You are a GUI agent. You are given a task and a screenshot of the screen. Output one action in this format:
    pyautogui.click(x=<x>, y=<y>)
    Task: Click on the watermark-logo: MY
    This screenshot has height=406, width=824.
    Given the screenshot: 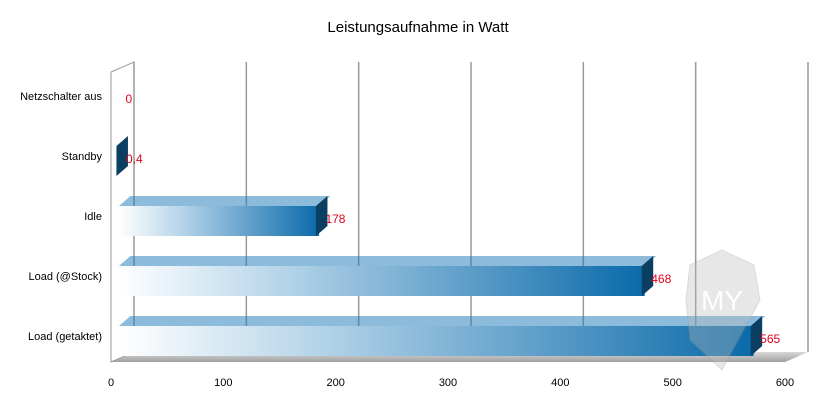 What is the action you would take?
    pyautogui.click(x=723, y=310)
    